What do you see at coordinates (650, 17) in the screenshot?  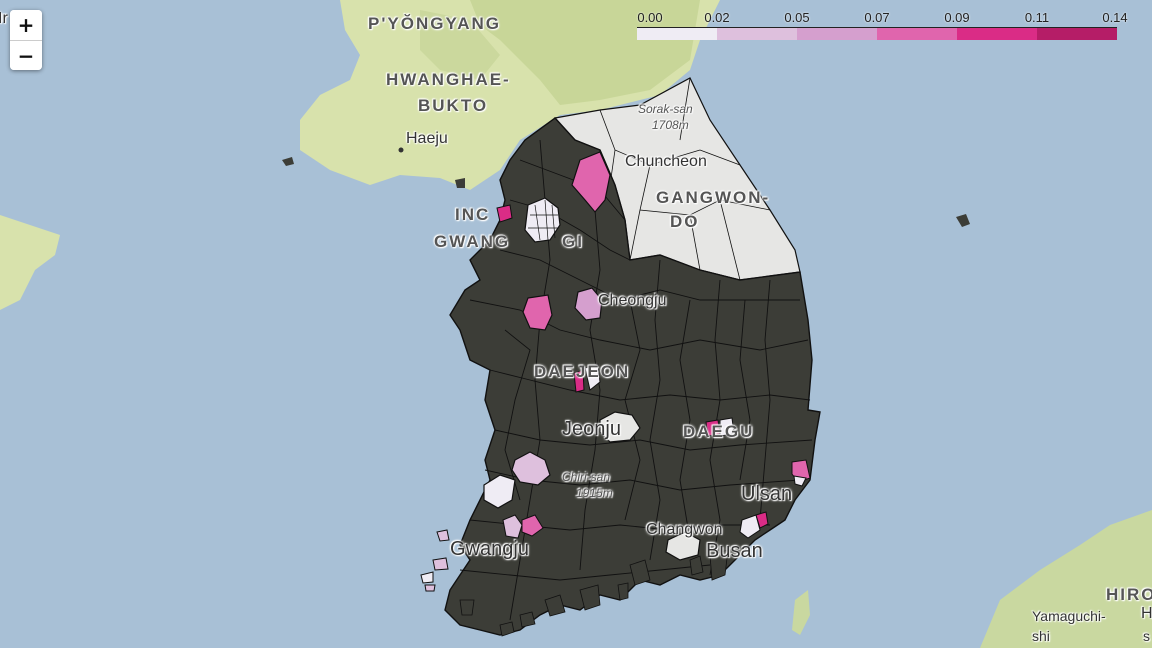 I see `legend-tick-label: 0.00` at bounding box center [650, 17].